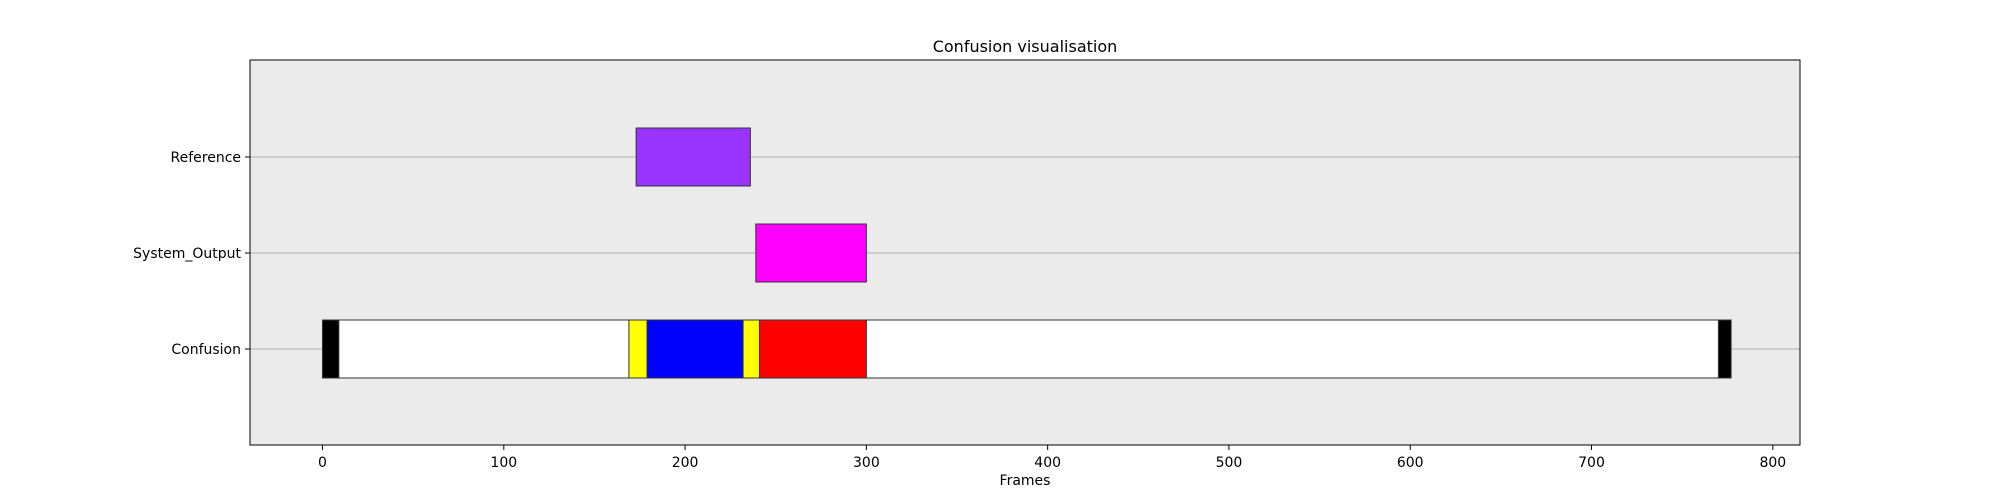  I want to click on y-tick-label: Reference, so click(206, 158).